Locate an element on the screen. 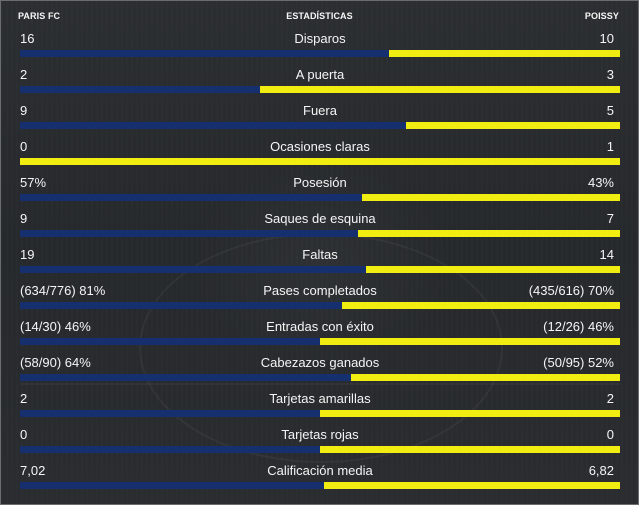  off-target-comparison-bar is located at coordinates (320, 125).